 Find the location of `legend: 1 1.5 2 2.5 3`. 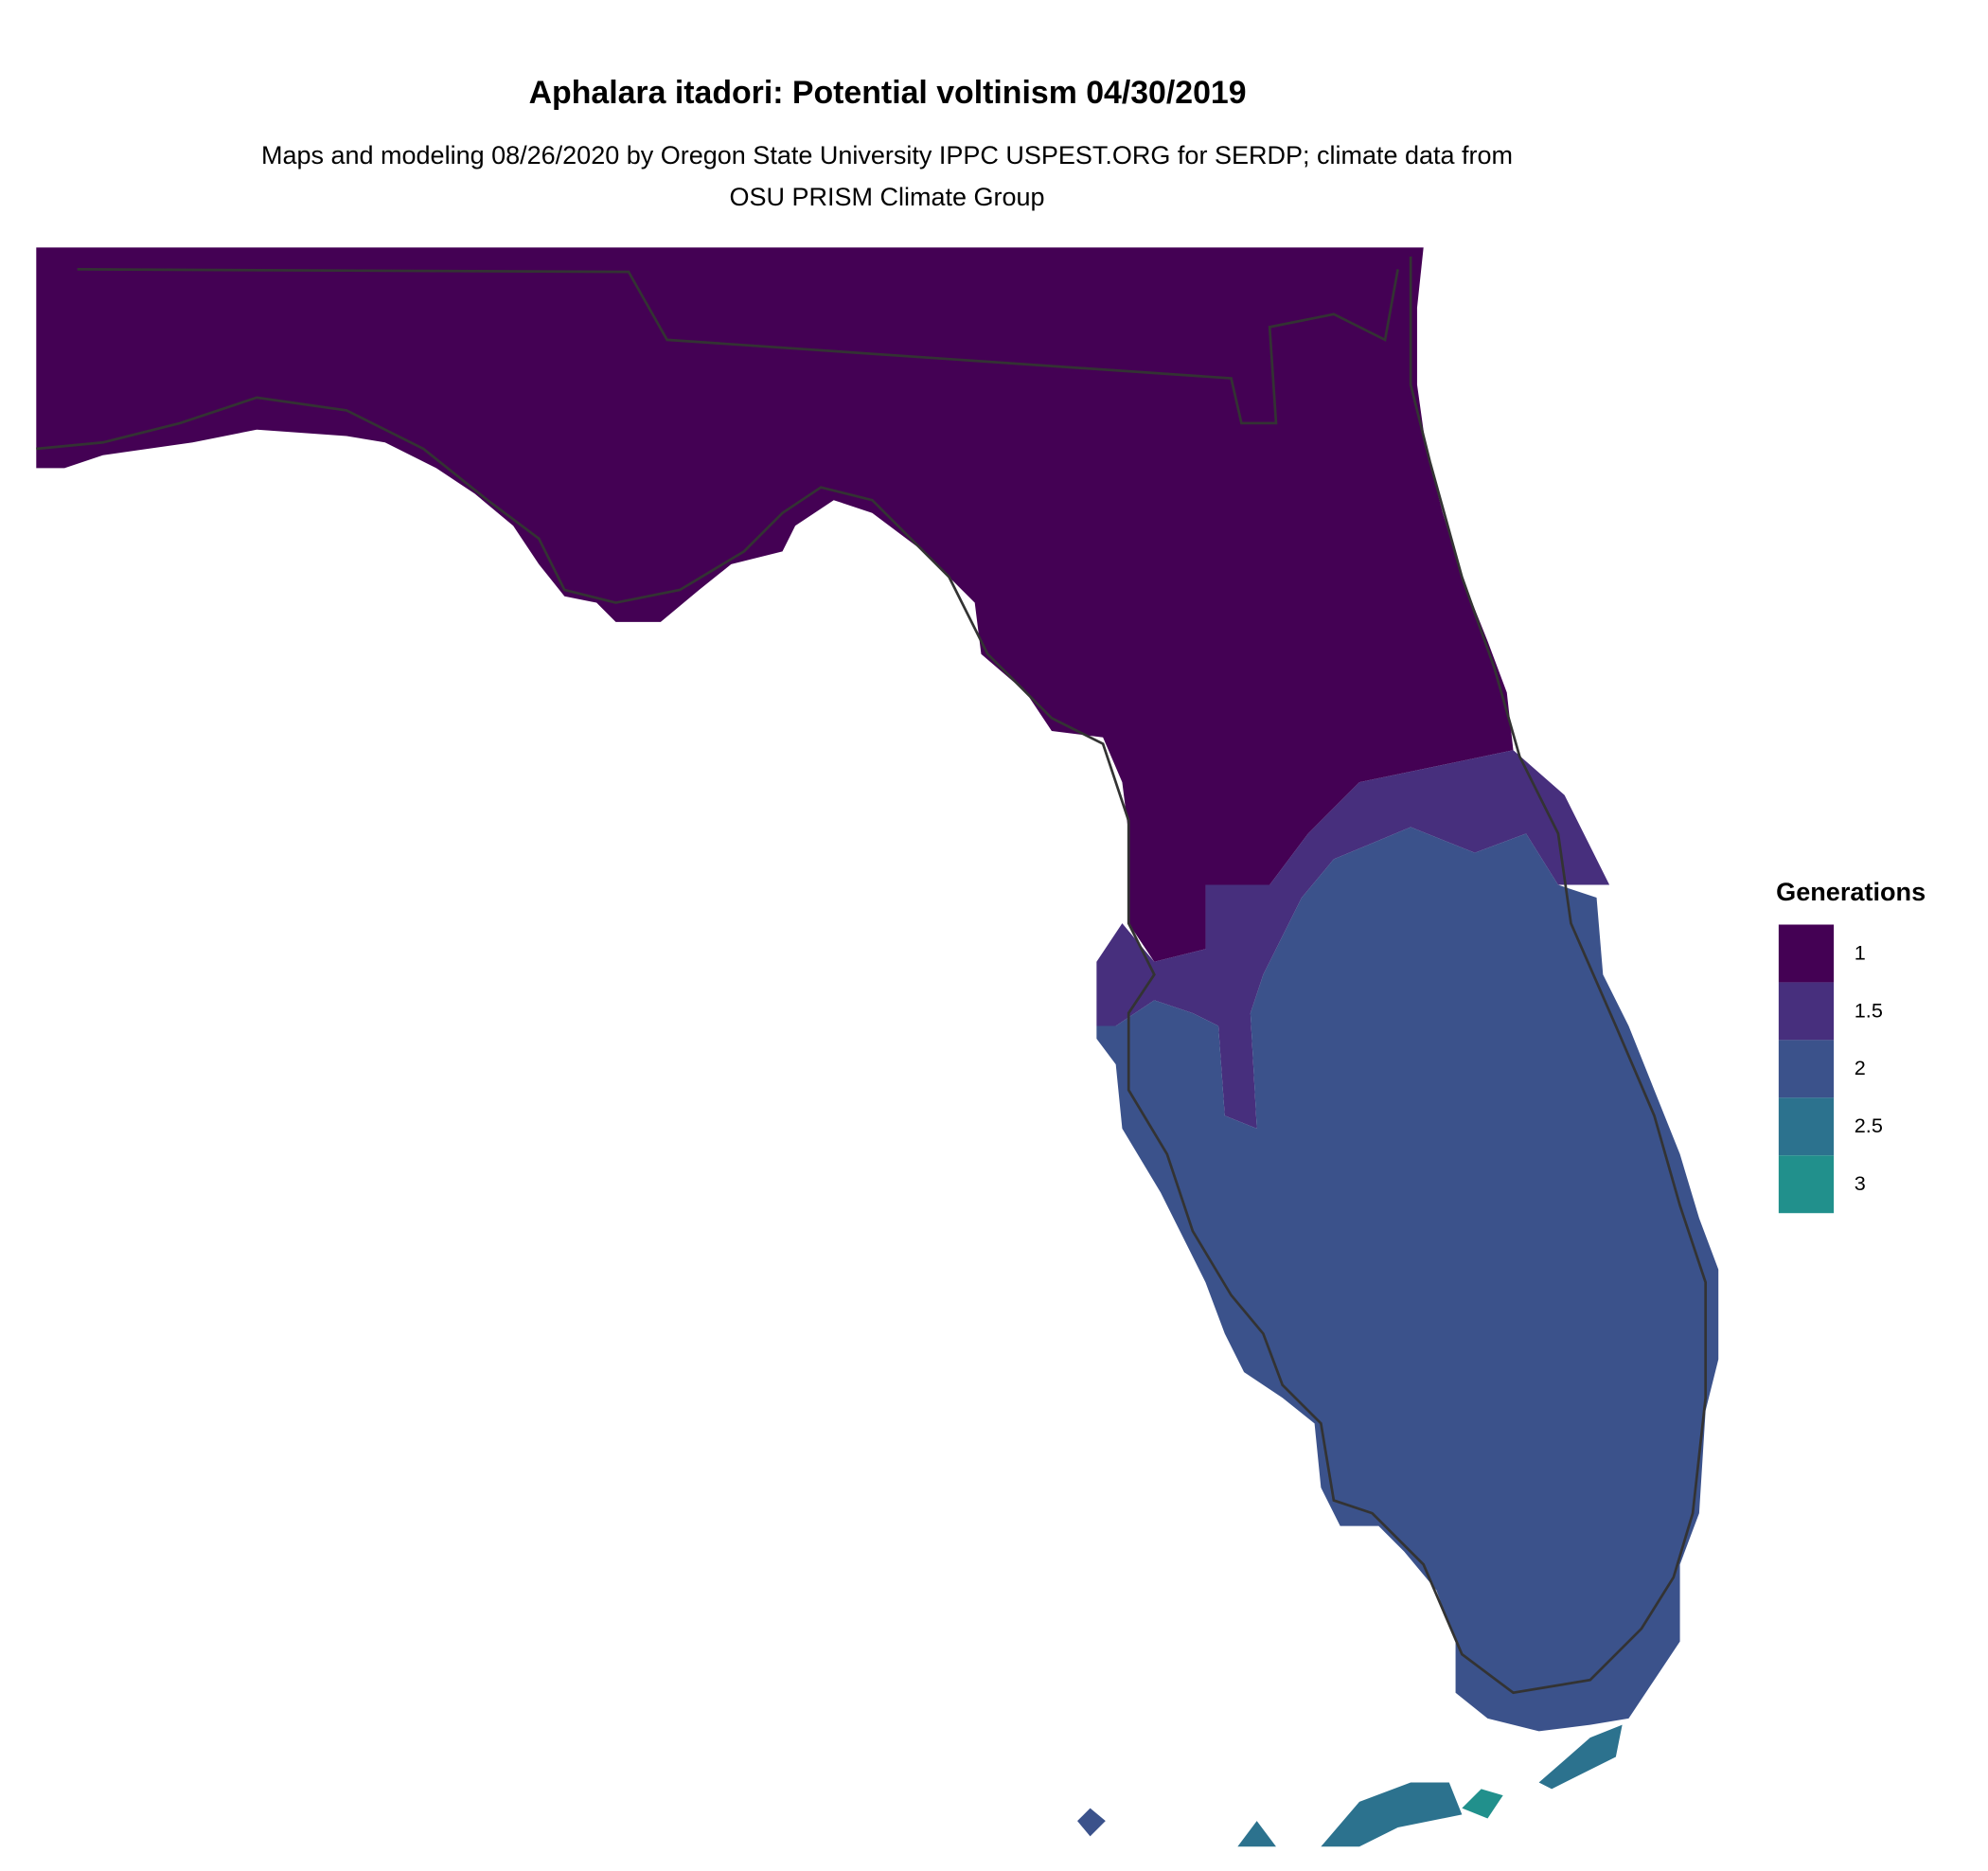

legend: 1 1.5 2 2.5 3 is located at coordinates (1830, 1069).